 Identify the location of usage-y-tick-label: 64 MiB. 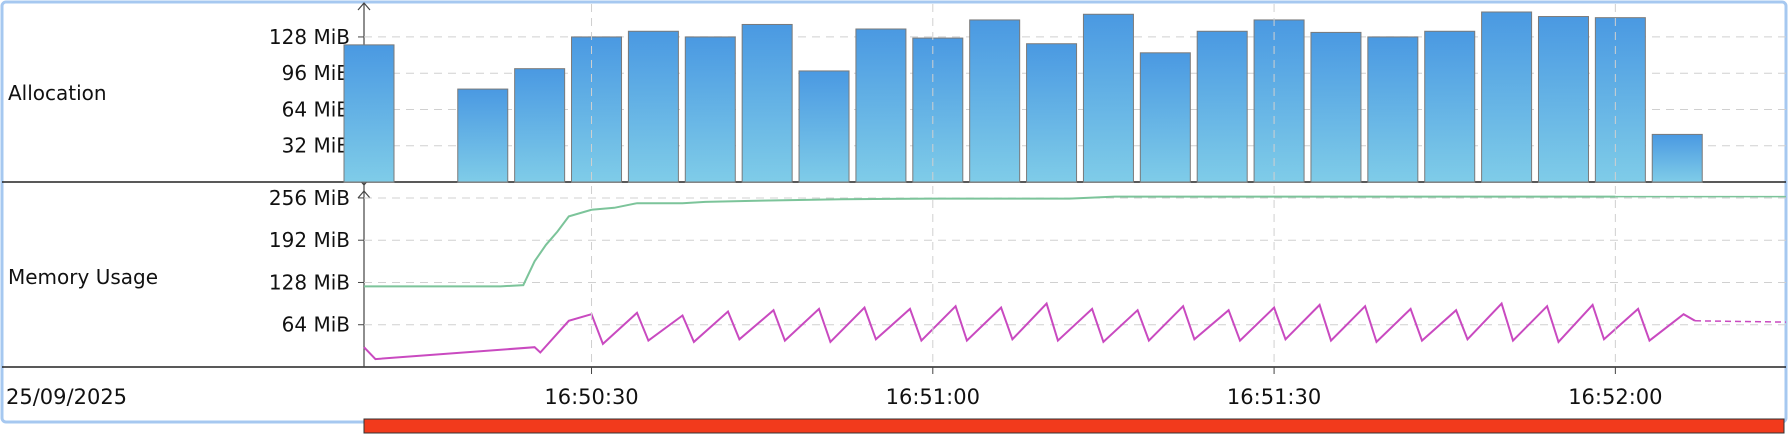
(316, 325).